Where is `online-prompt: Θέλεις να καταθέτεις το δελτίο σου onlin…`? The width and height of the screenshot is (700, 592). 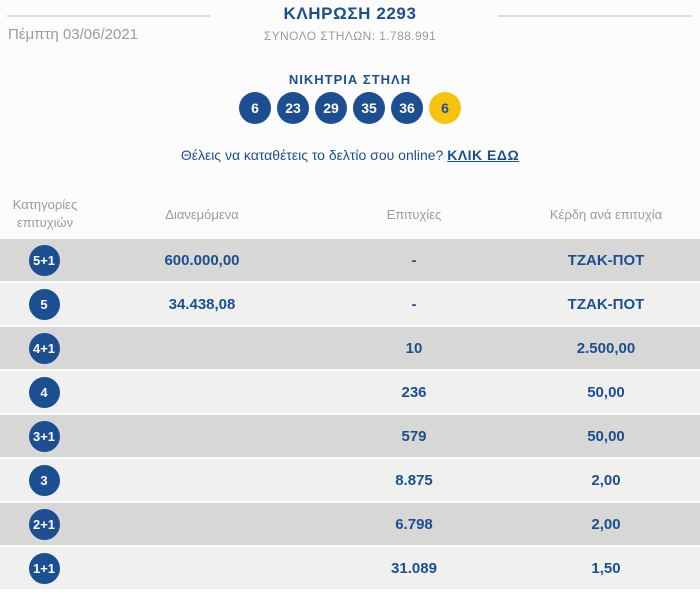
online-prompt: Θέλεις να καταθέτεις το δελτίο σου onlin… is located at coordinates (350, 155).